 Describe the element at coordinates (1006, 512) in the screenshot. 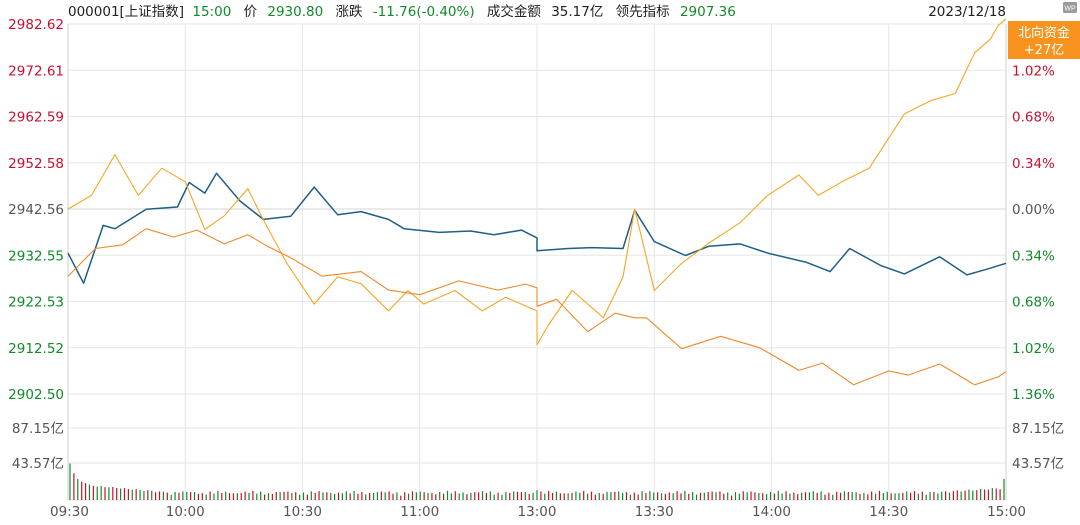

I see `time-tick-label: 15:00` at that location.